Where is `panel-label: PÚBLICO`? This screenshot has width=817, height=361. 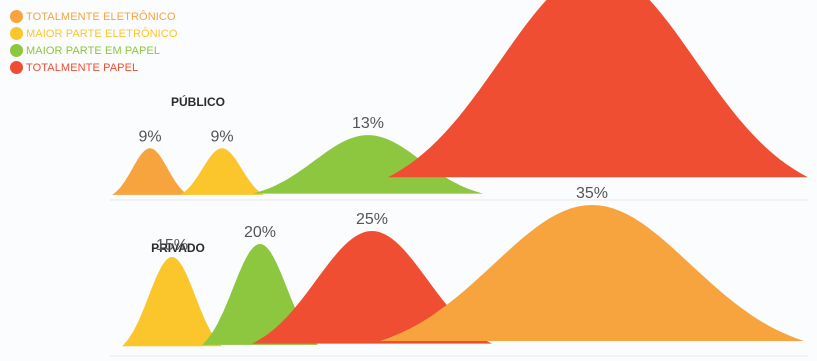
panel-label: PÚBLICO is located at coordinates (198, 101).